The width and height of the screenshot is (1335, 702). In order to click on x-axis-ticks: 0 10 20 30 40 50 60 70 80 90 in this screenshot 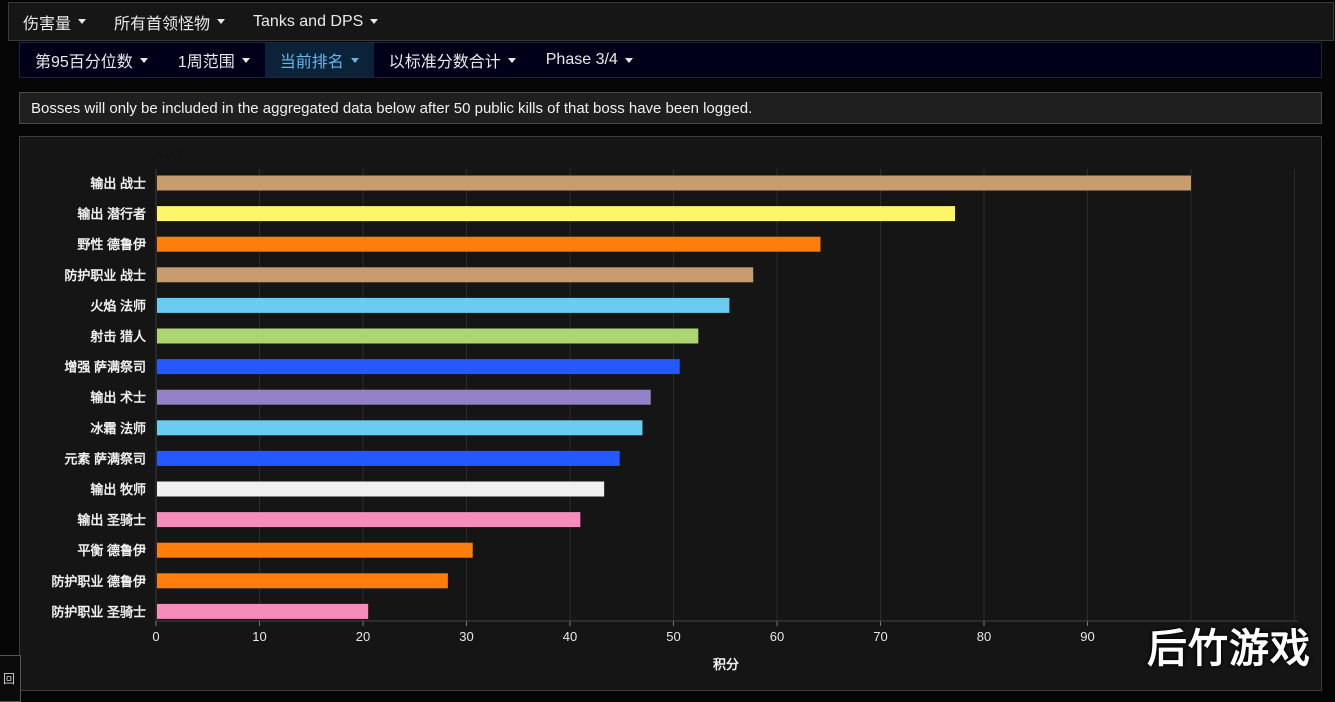, I will do `click(623, 632)`.